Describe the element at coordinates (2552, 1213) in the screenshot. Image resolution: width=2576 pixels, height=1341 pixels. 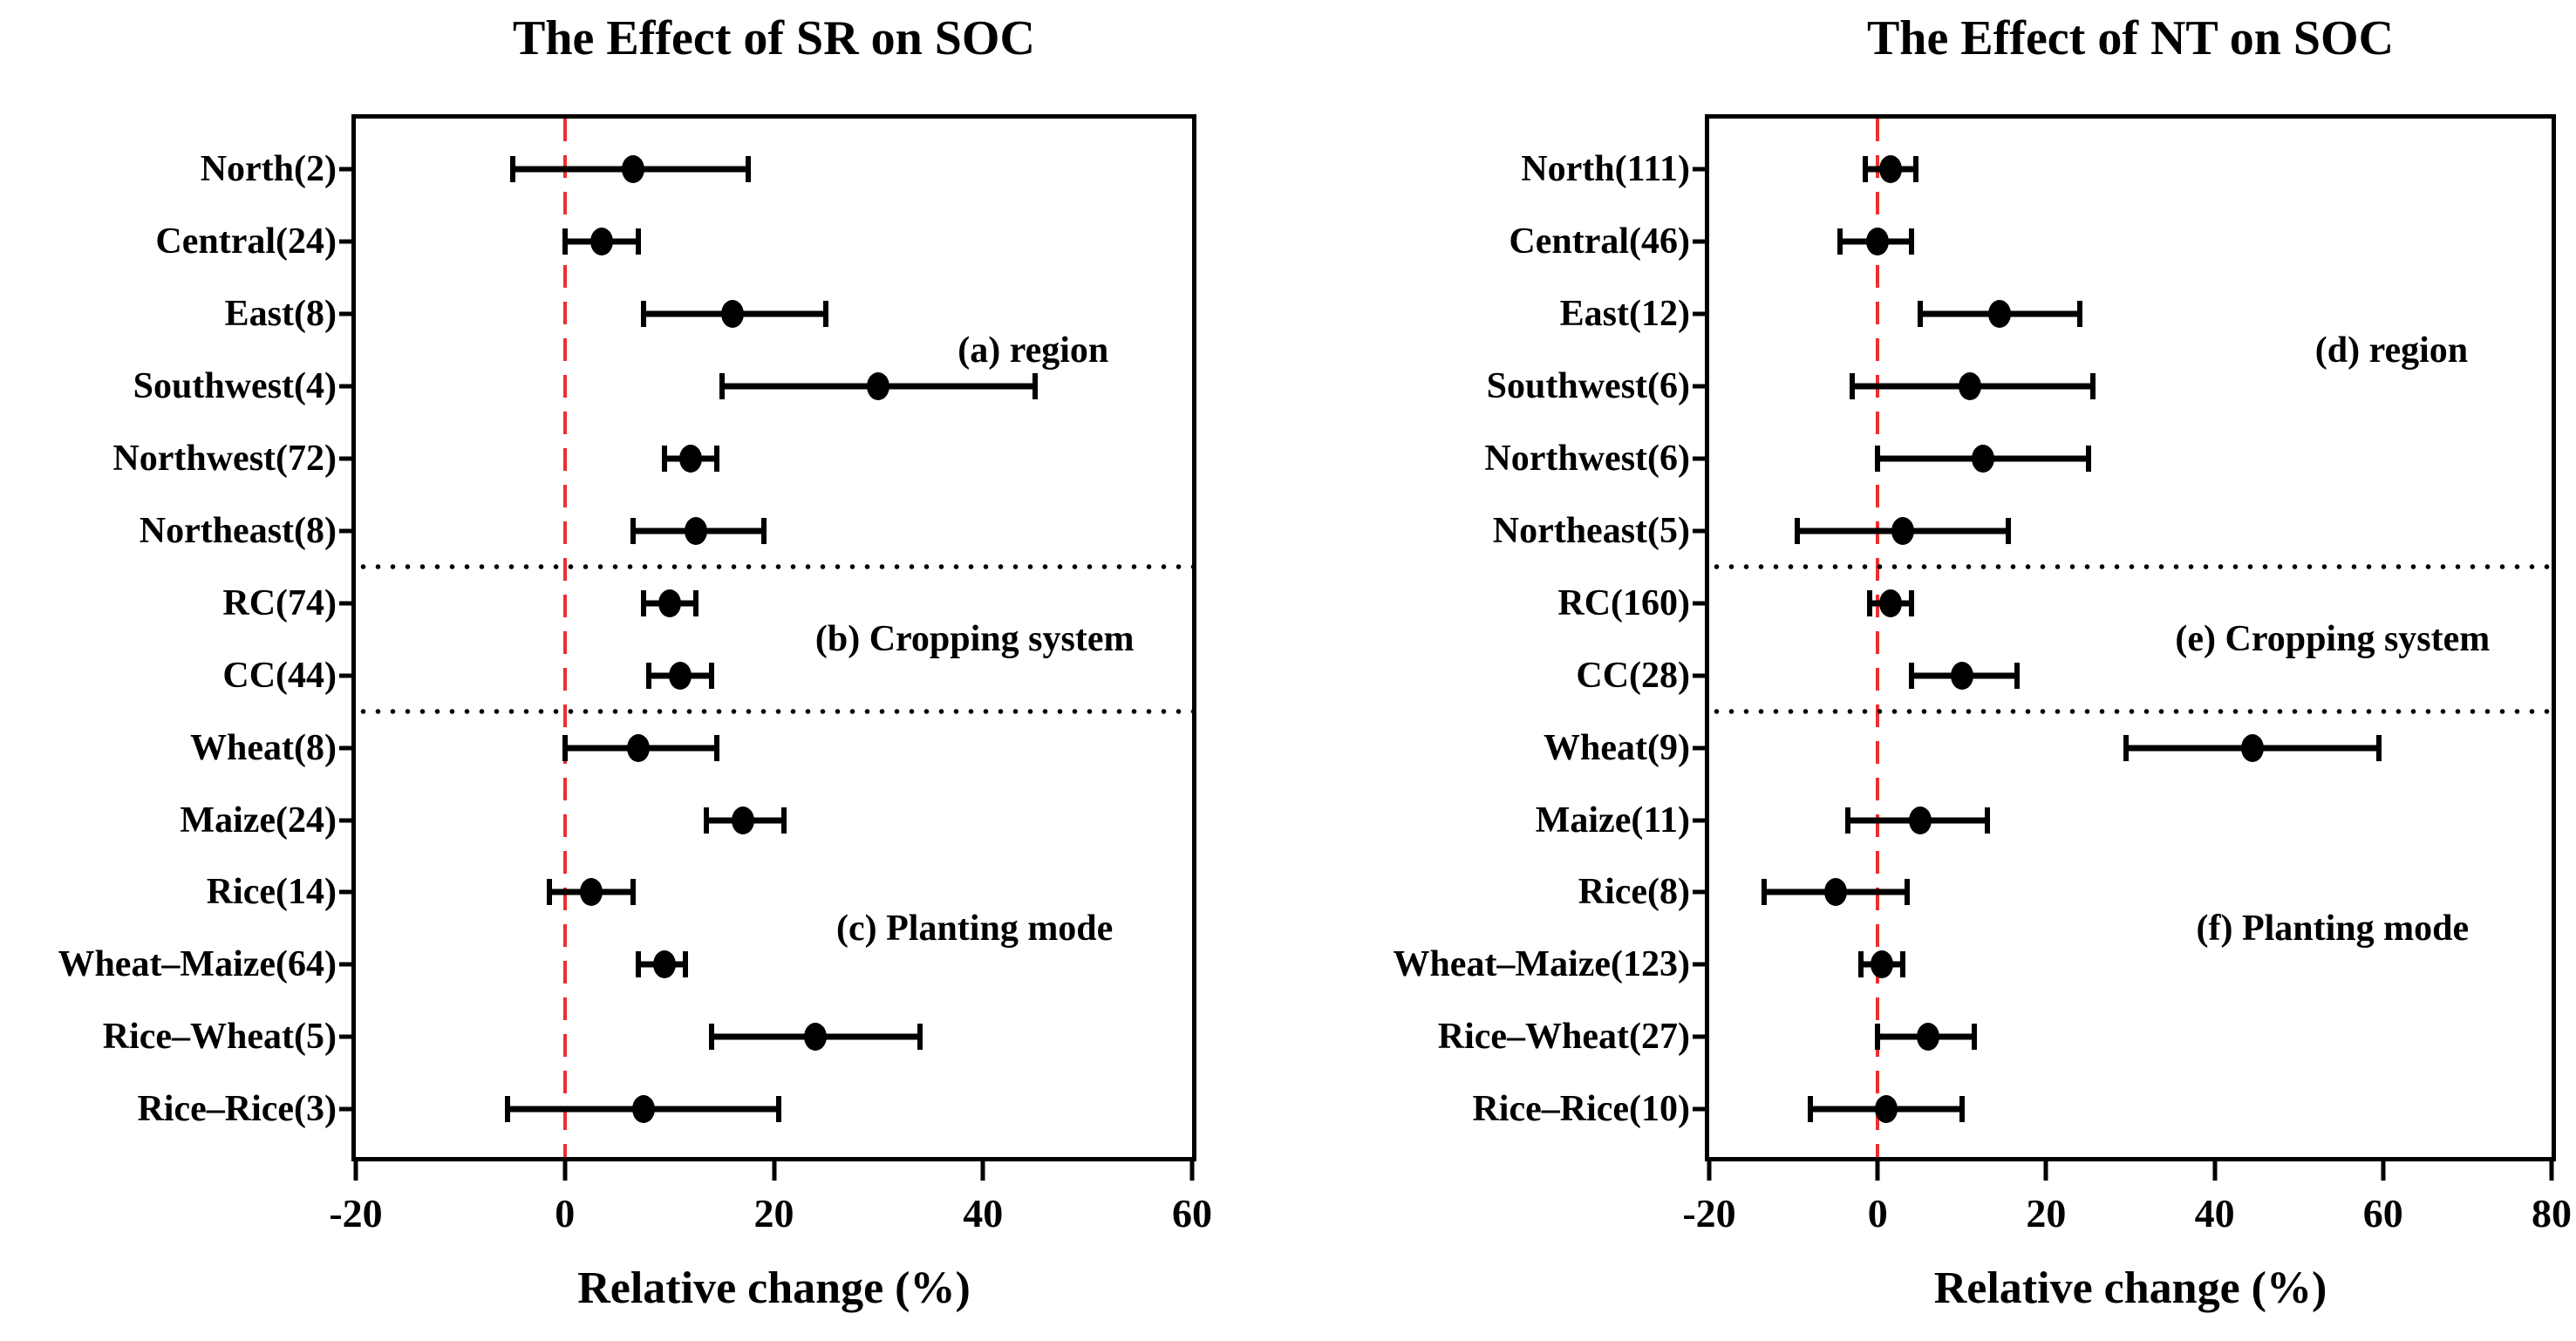
I see `x-tick-label: 80` at that location.